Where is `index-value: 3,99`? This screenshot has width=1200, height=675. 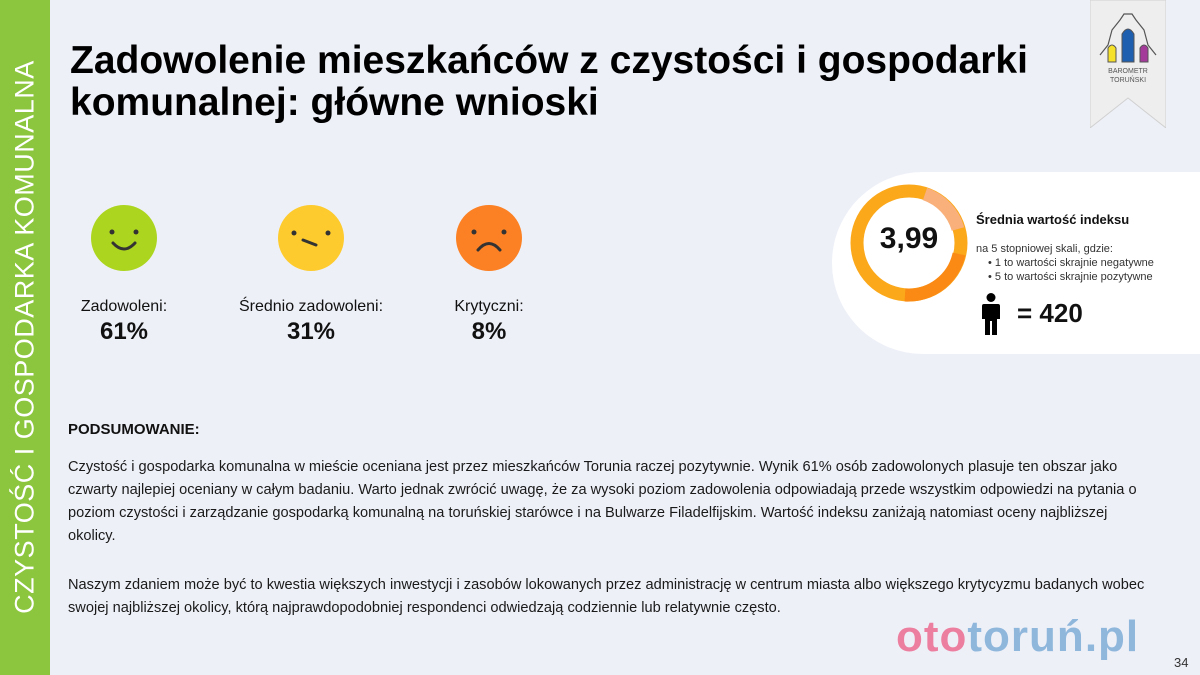
index-value: 3,99 is located at coordinates (909, 238).